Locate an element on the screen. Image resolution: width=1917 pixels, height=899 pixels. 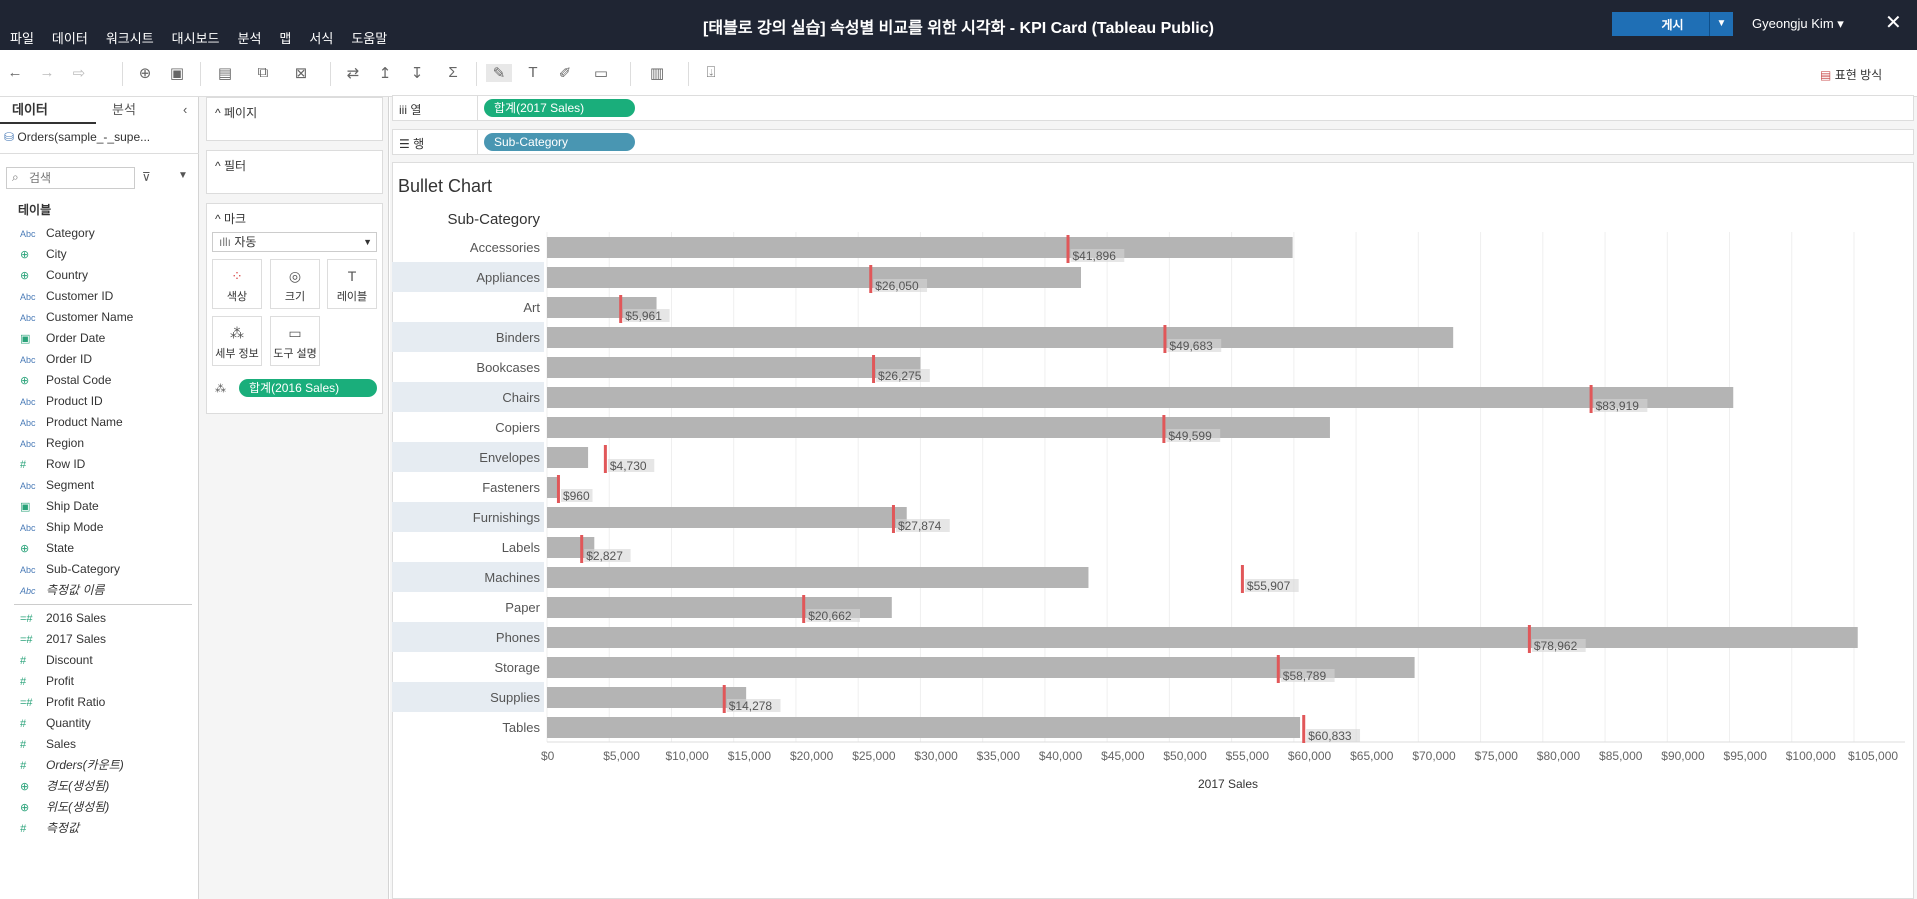
sort-descending-icon: ↧ is located at coordinates (417, 73).